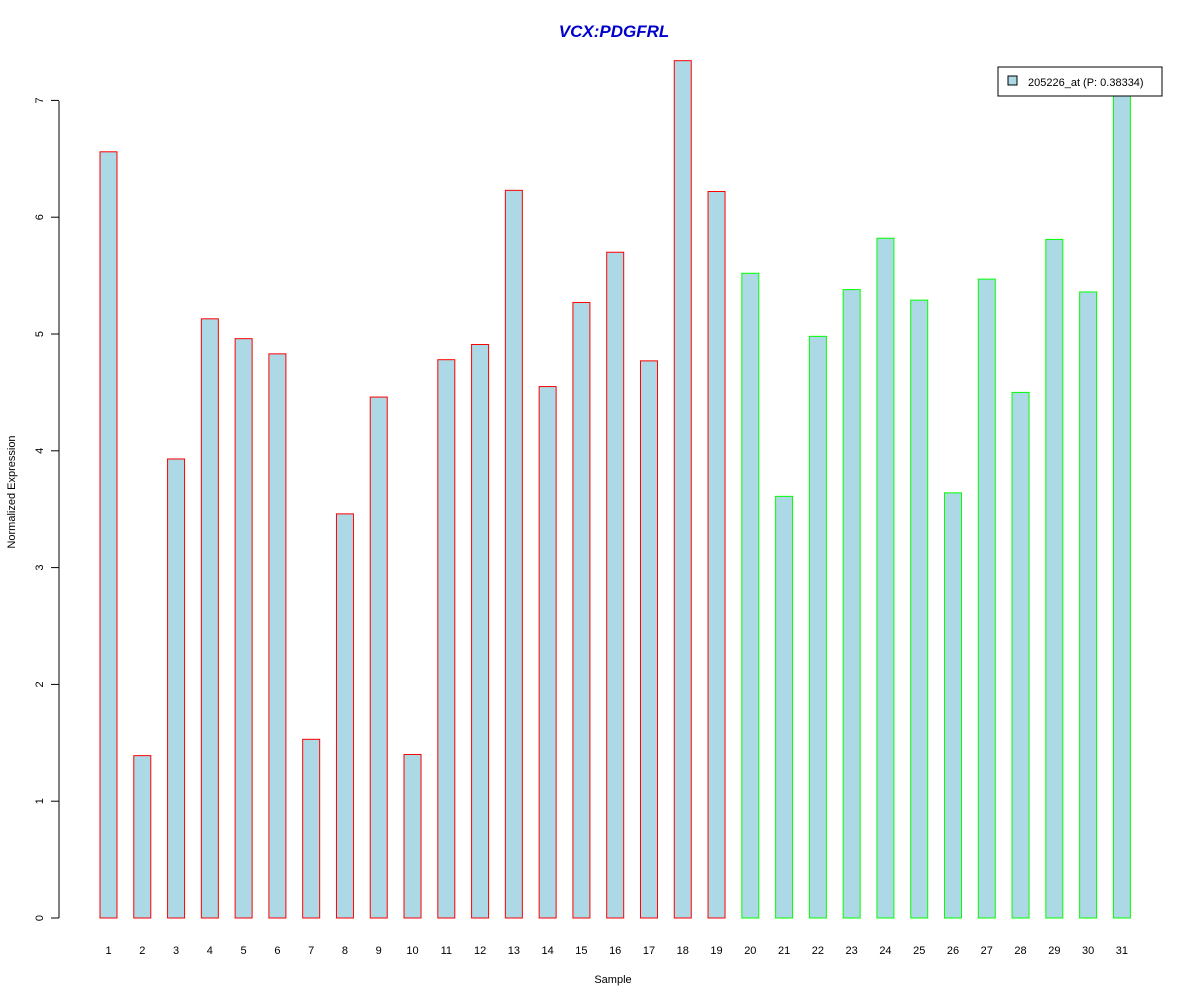 The width and height of the screenshot is (1200, 1000). Describe the element at coordinates (412, 951) in the screenshot. I see `x-tick-label: 10` at that location.